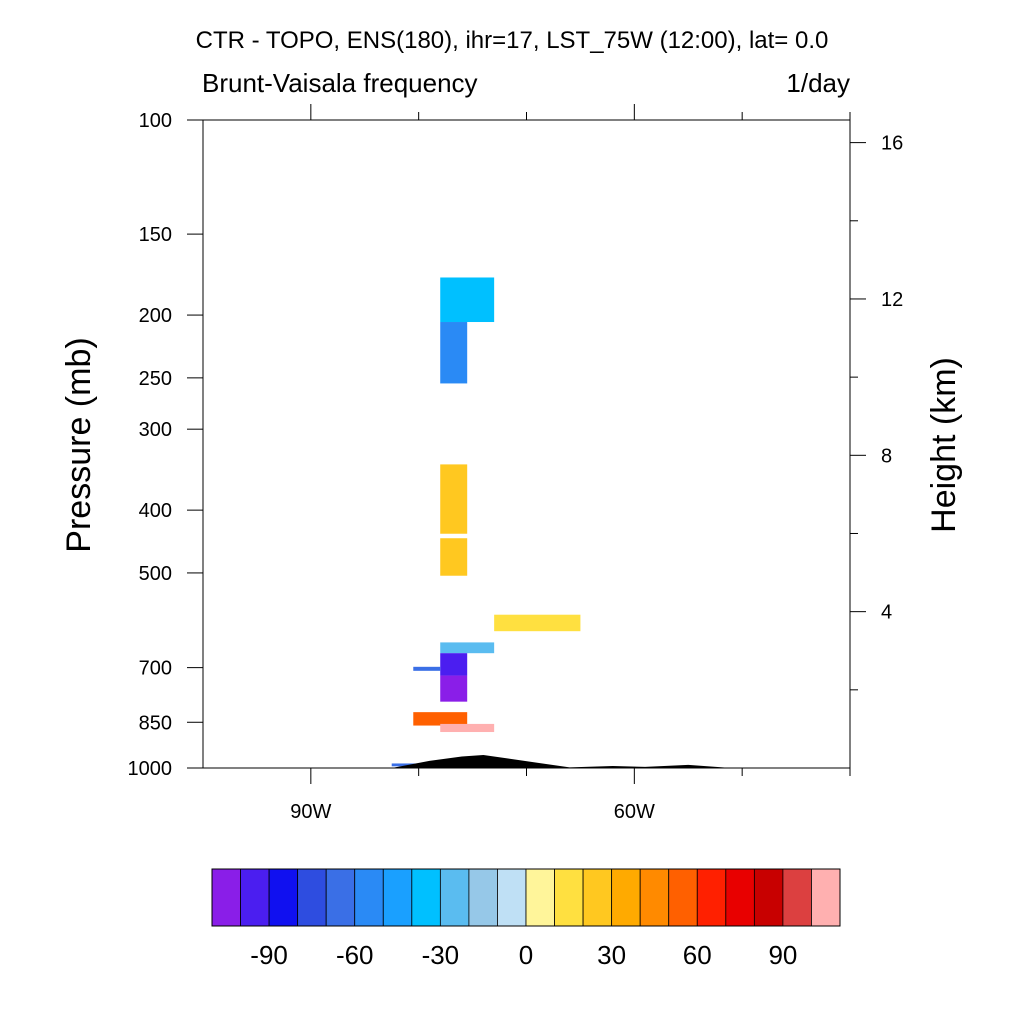  What do you see at coordinates (155, 723) in the screenshot?
I see `y-tick-label: 850` at bounding box center [155, 723].